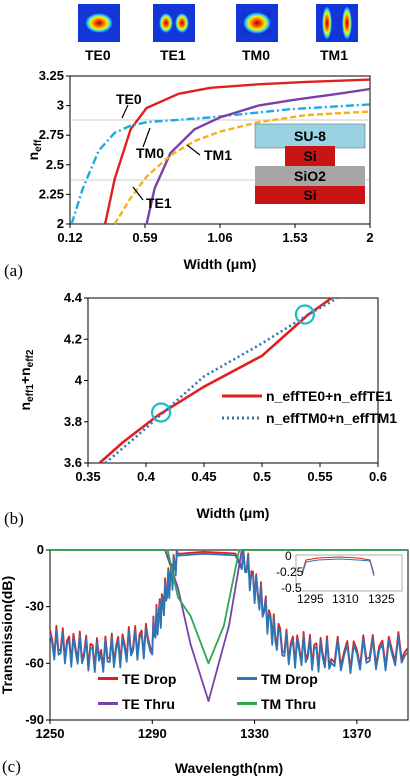 This screenshot has width=410, height=780. I want to click on chart-c-ylabel: Transmission(dB), so click(7, 635).